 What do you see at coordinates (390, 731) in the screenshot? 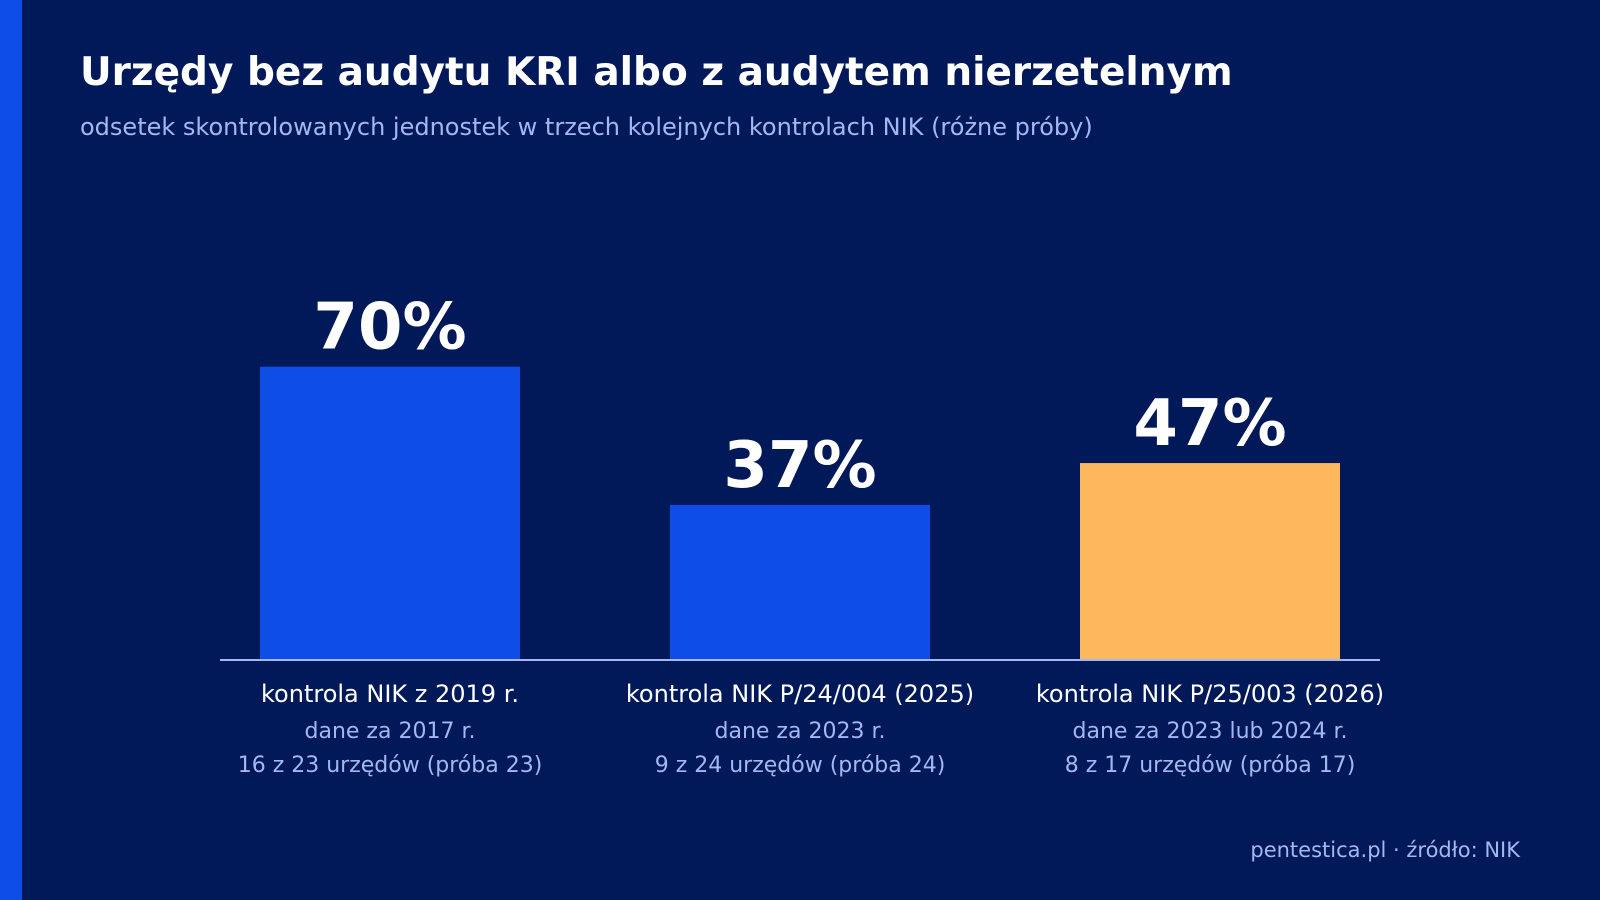
I see `category-detail: dane za 2017 r.` at bounding box center [390, 731].